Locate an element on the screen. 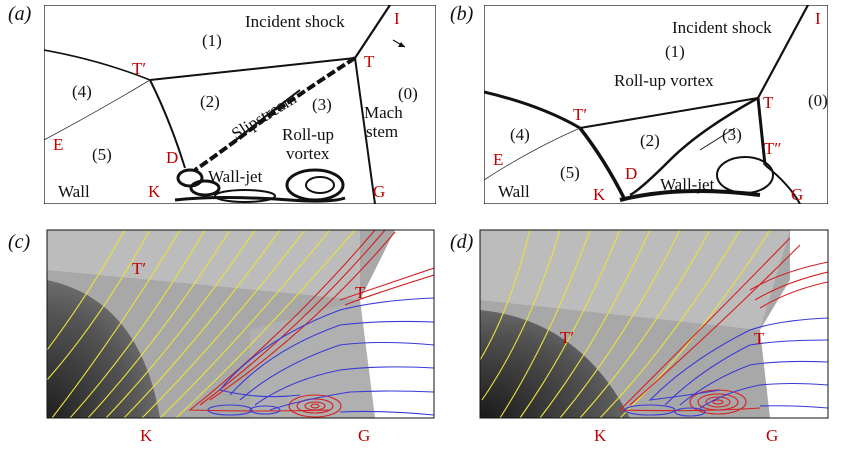  label-rollup-2-a: vortex is located at coordinates (308, 153).